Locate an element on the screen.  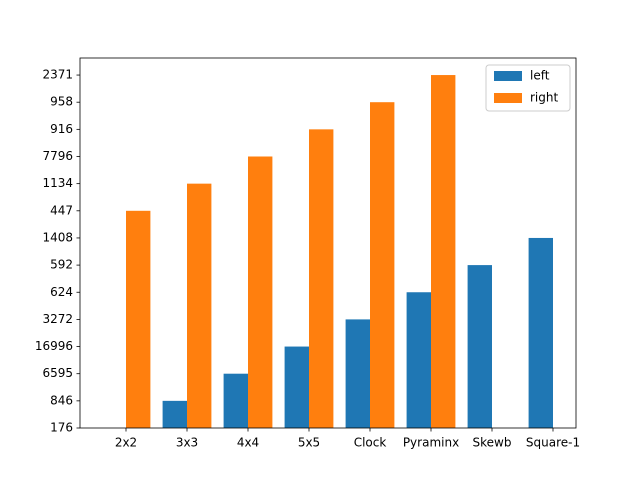
x-tick-label: Clock is located at coordinates (370, 443).